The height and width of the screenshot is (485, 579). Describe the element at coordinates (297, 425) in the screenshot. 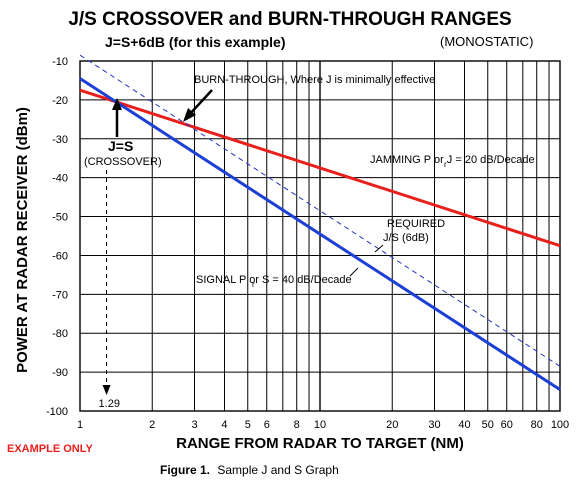

I see `x-tick-label: 8` at that location.